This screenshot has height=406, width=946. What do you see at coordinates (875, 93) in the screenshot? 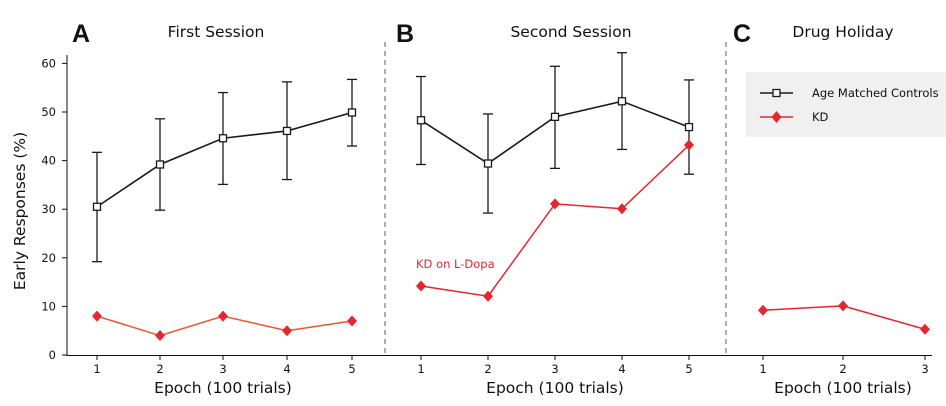
I see `legend-label-controls: Age Matched Controls` at bounding box center [875, 93].